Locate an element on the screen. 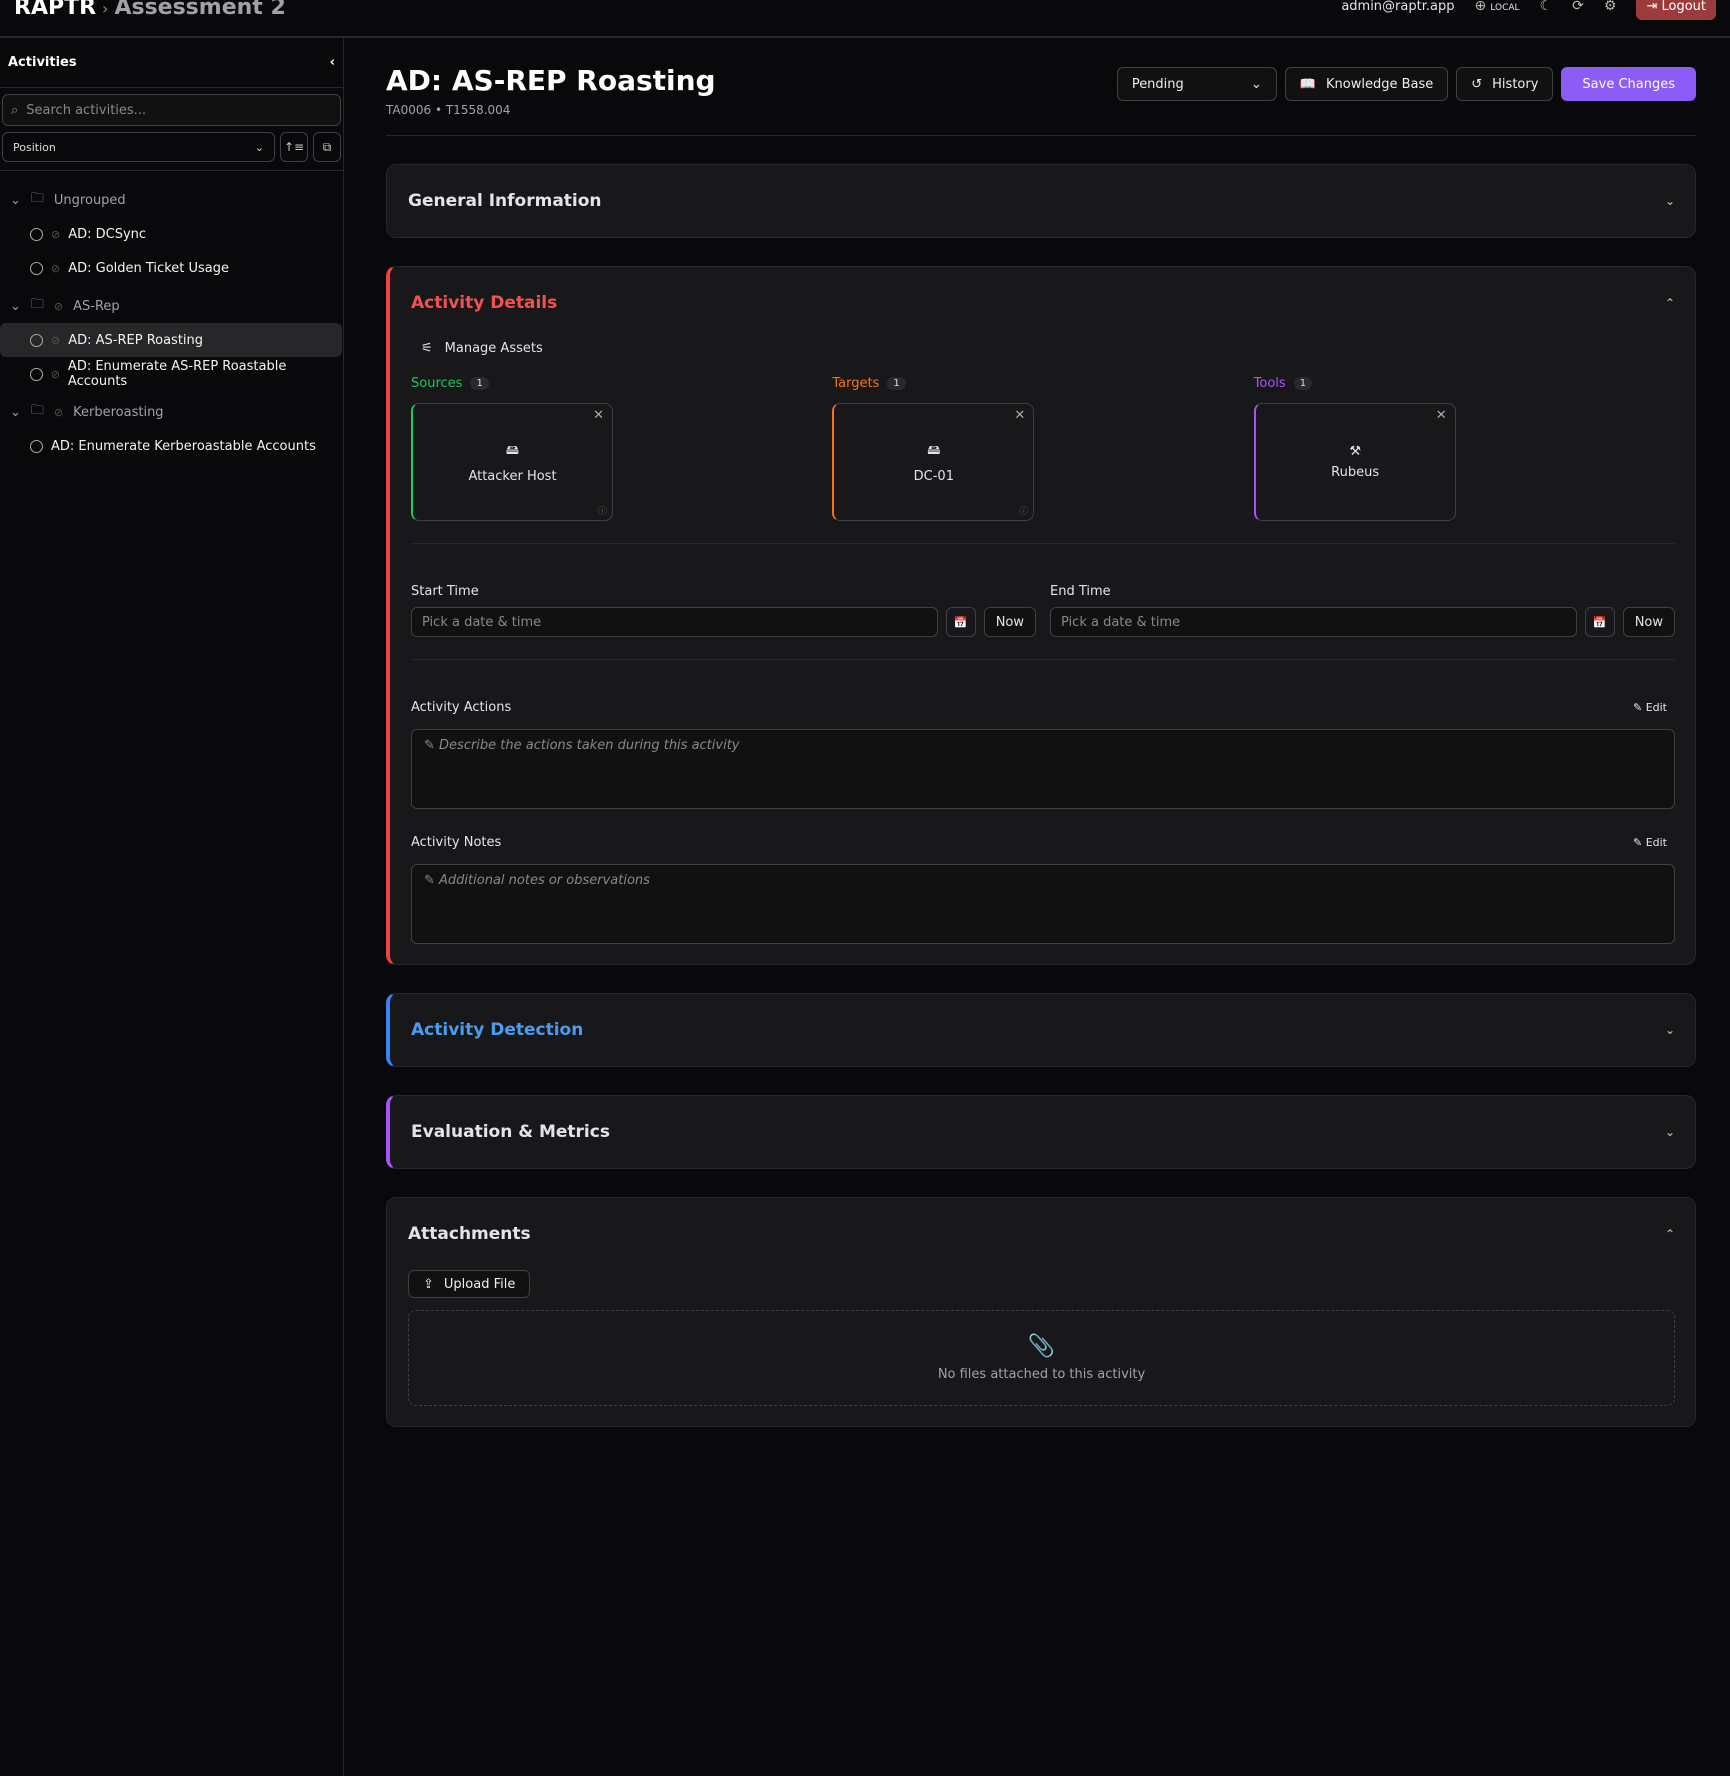 The width and height of the screenshot is (1730, 1776). activity-notes-field: ✎ Additional notes or observations is located at coordinates (1043, 904).